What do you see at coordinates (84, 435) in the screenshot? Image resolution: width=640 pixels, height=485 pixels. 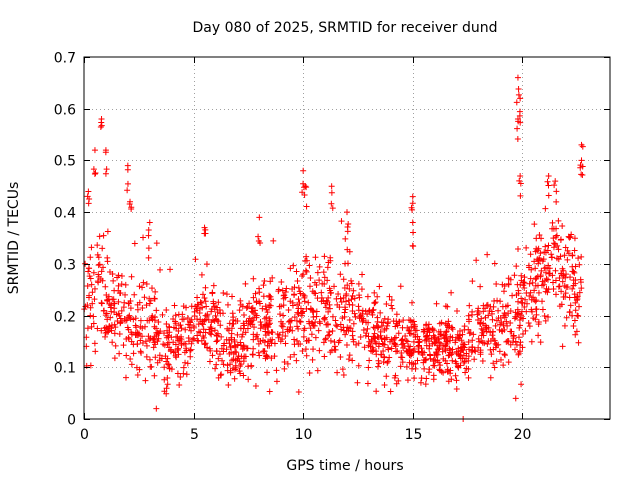 I see `x-tick-label: 0` at bounding box center [84, 435].